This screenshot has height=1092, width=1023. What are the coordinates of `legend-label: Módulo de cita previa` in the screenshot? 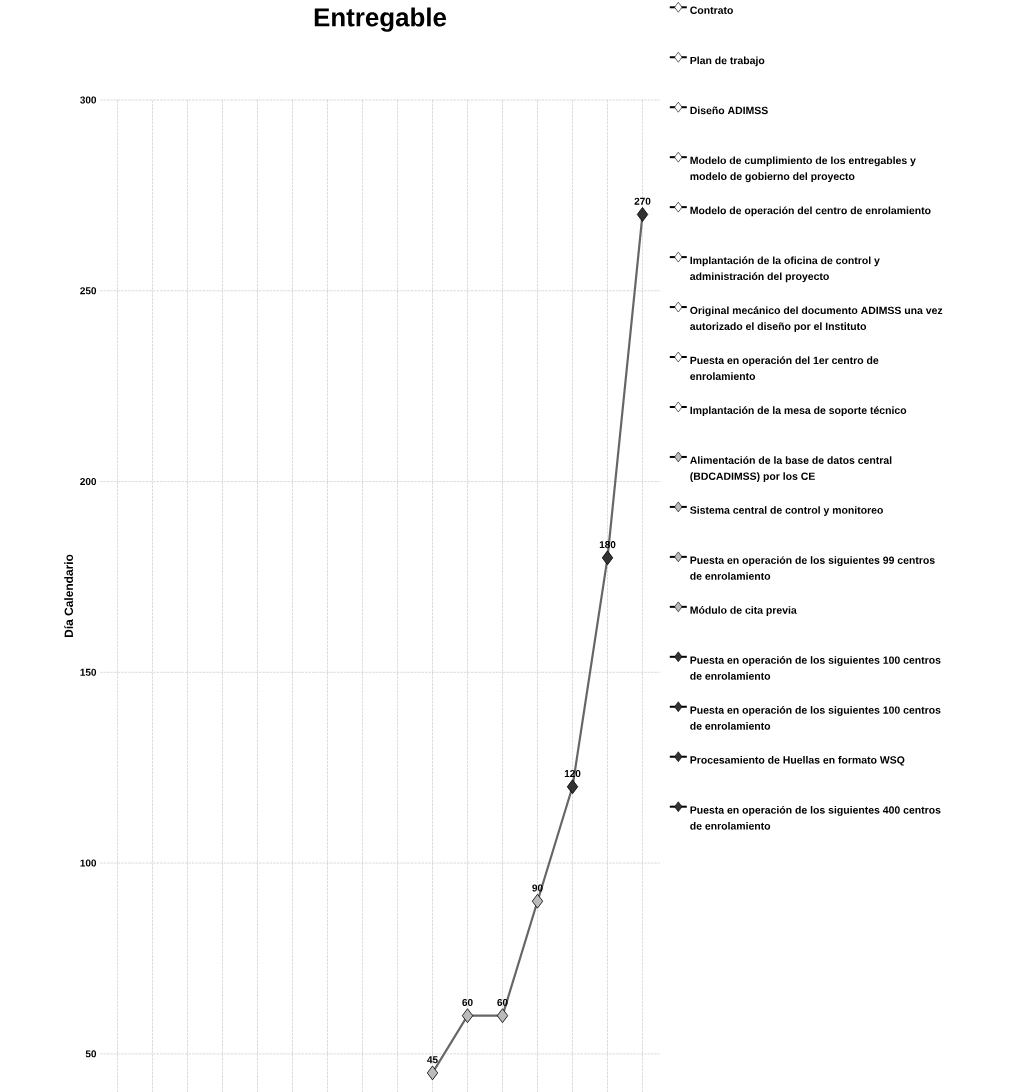 It's located at (743, 611).